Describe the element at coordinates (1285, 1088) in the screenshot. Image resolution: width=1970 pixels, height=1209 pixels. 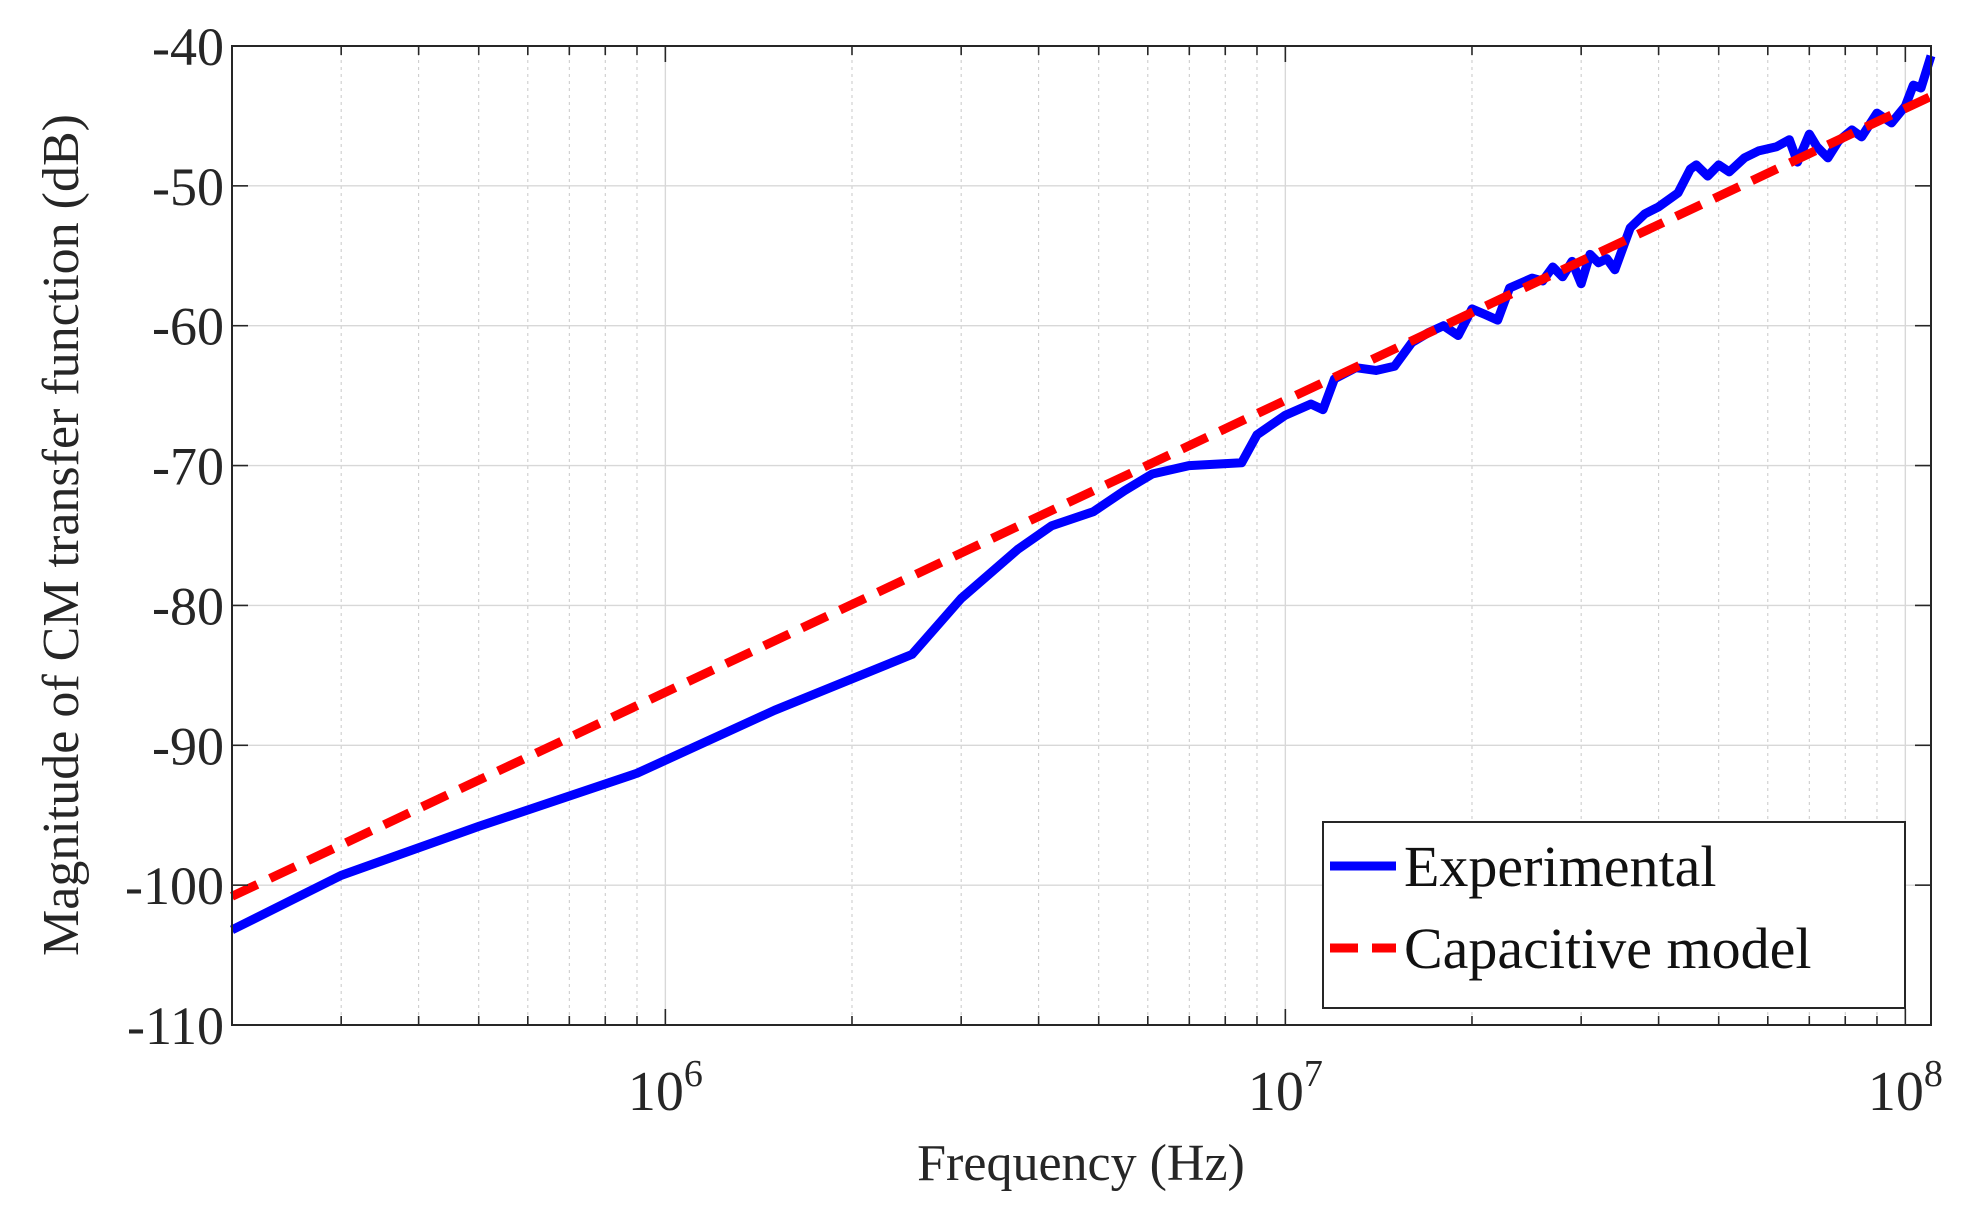
I see `x-tick-label: 10⁷` at that location.